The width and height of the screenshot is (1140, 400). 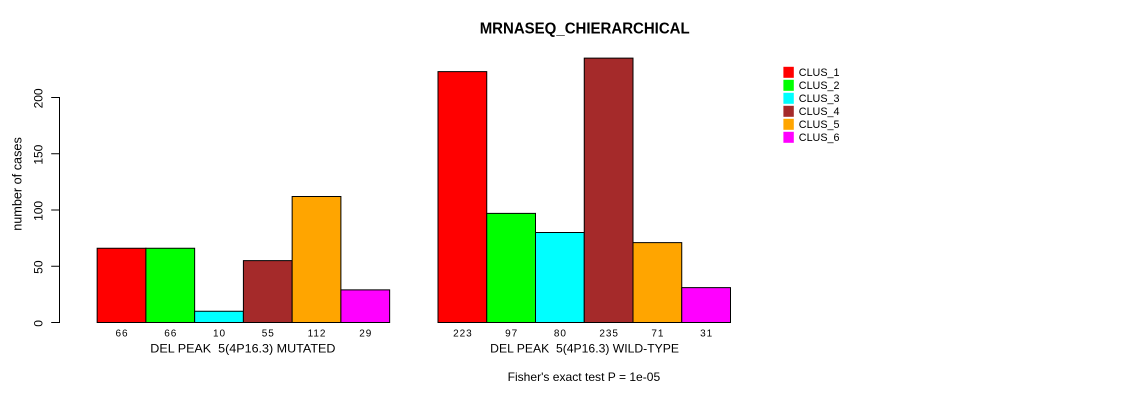 I want to click on svg-text: CLUS_2, so click(x=819, y=86).